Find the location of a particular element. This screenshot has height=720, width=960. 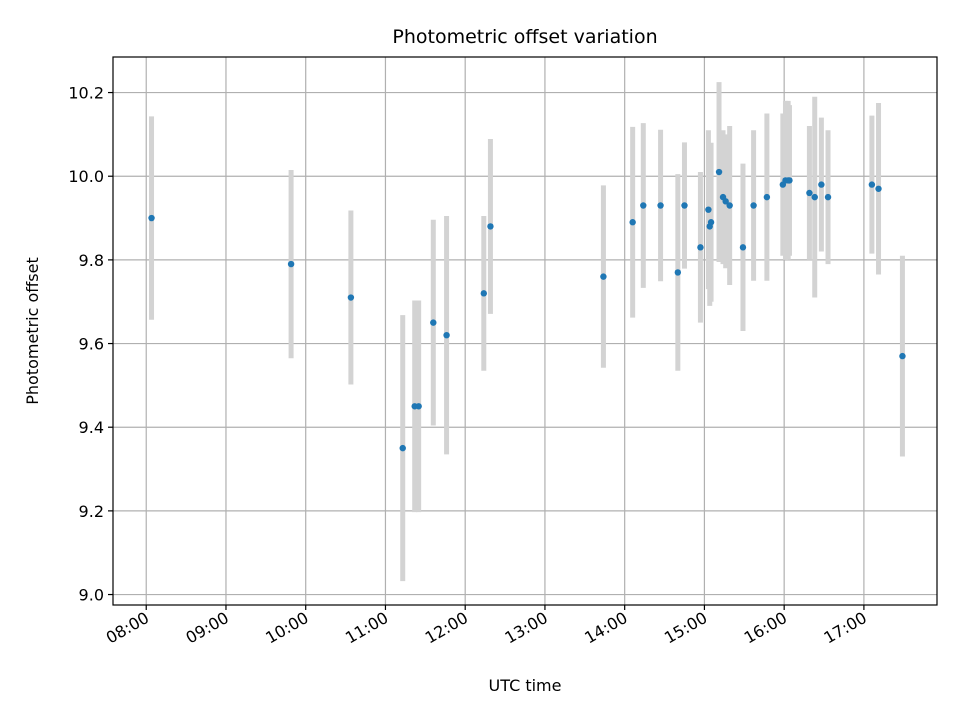

y-axis: 9.0 9.2 9.4 9.6 9.8 10.0 10.2 is located at coordinates (90, 344).